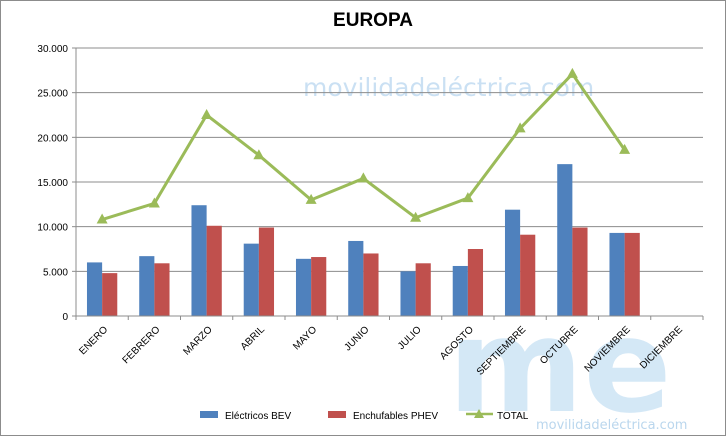 This screenshot has height=436, width=726. What do you see at coordinates (357, 338) in the screenshot?
I see `x-tick-label: JUNIO` at bounding box center [357, 338].